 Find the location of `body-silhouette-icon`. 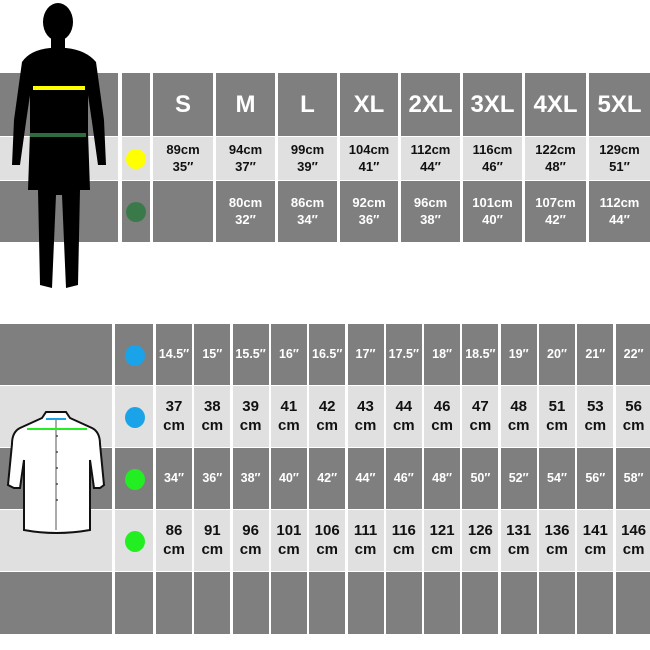

body-silhouette-icon is located at coordinates (59, 145).